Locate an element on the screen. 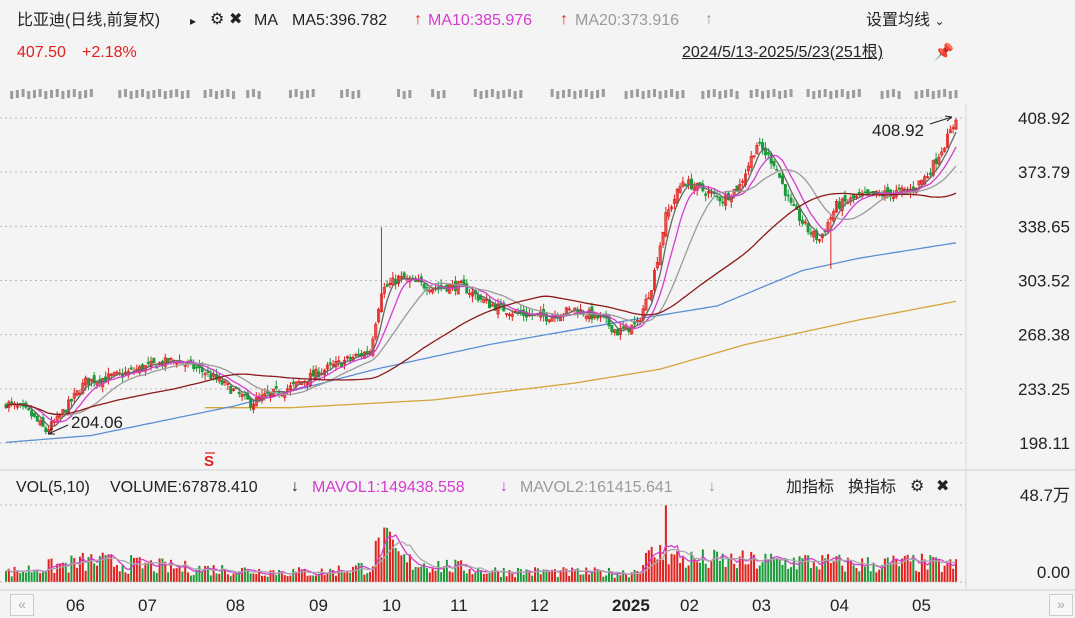  close-icon: ✖ is located at coordinates (236, 19).